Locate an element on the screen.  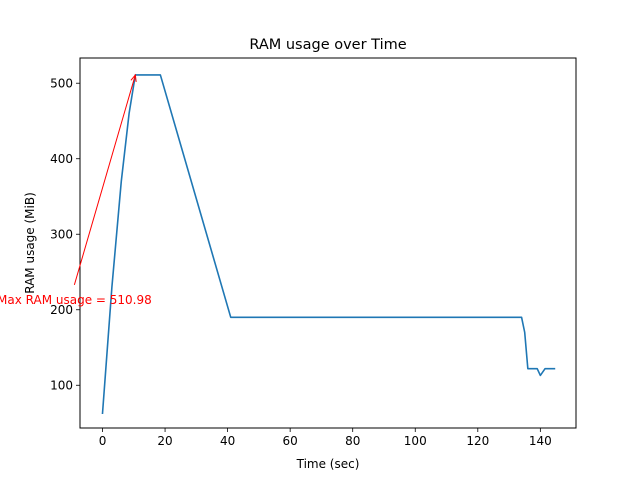
x-tick-label: 0 is located at coordinates (103, 441).